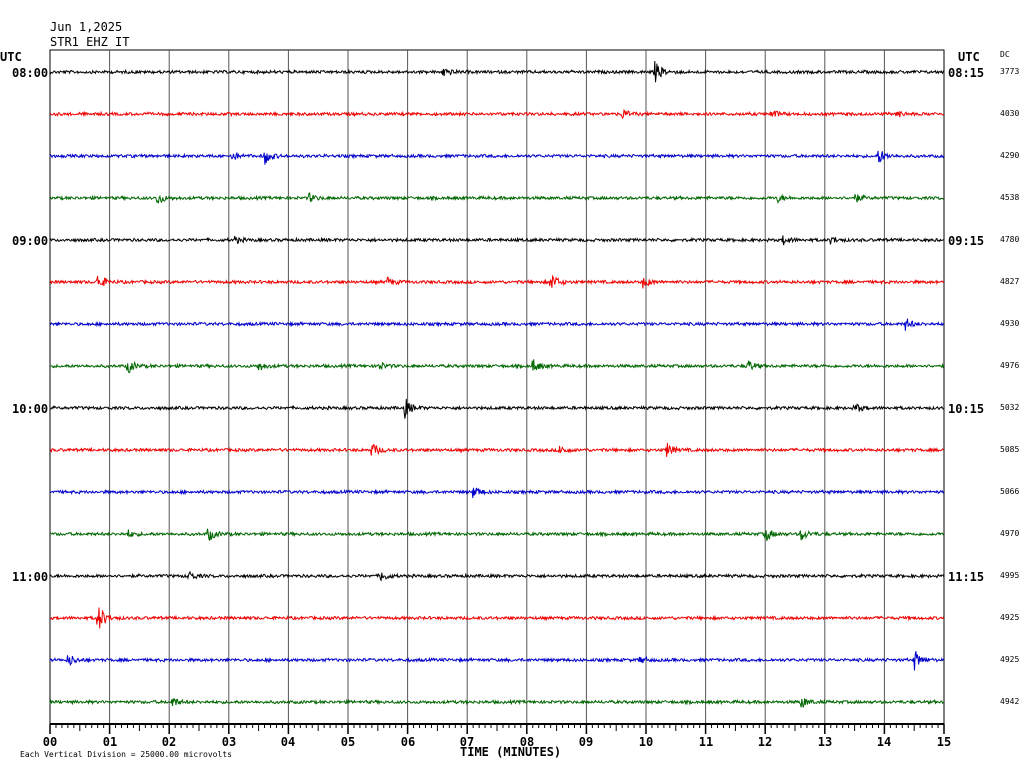  Describe the element at coordinates (86, 27) in the screenshot. I see `plot-date: Jun 1,2025` at that location.